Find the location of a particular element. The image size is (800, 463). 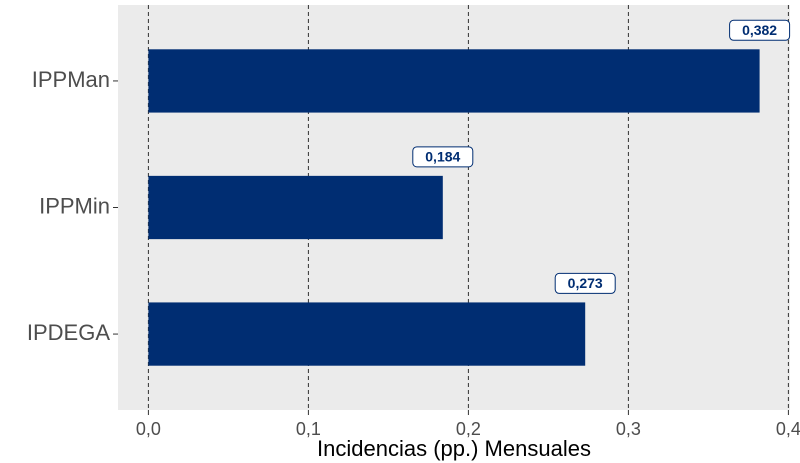

x-tick-label: 0,0 is located at coordinates (148, 429).